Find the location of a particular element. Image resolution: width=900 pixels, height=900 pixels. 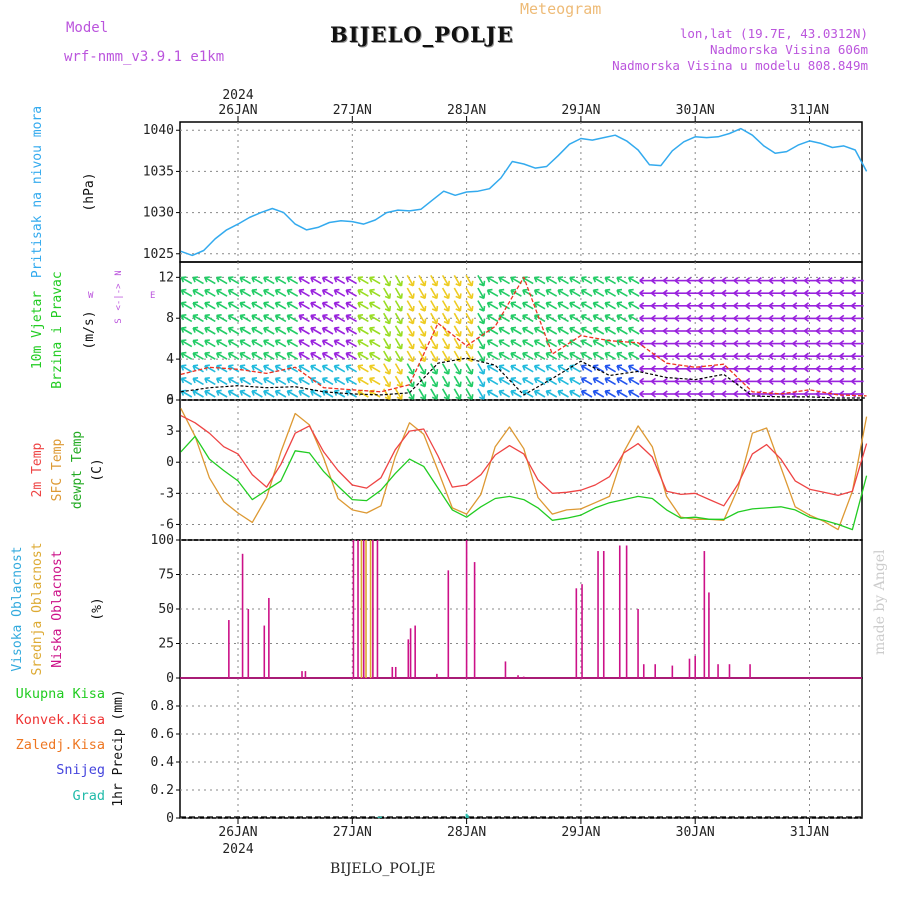

dewpt-line is located at coordinates (524, 483).